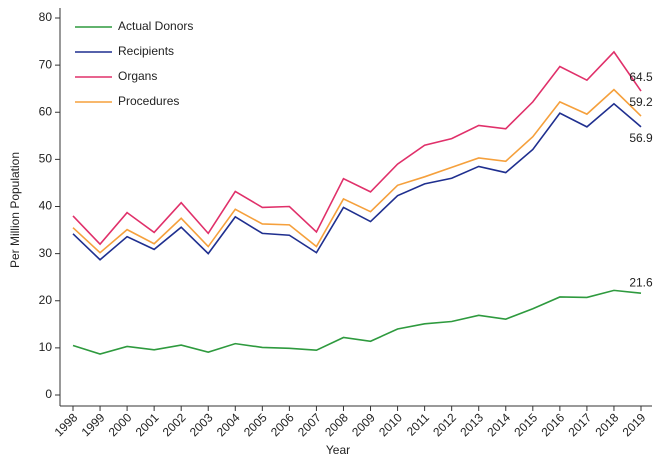 Image resolution: width=657 pixels, height=459 pixels. Describe the element at coordinates (390, 424) in the screenshot. I see `x-tick-label: 2010` at that location.